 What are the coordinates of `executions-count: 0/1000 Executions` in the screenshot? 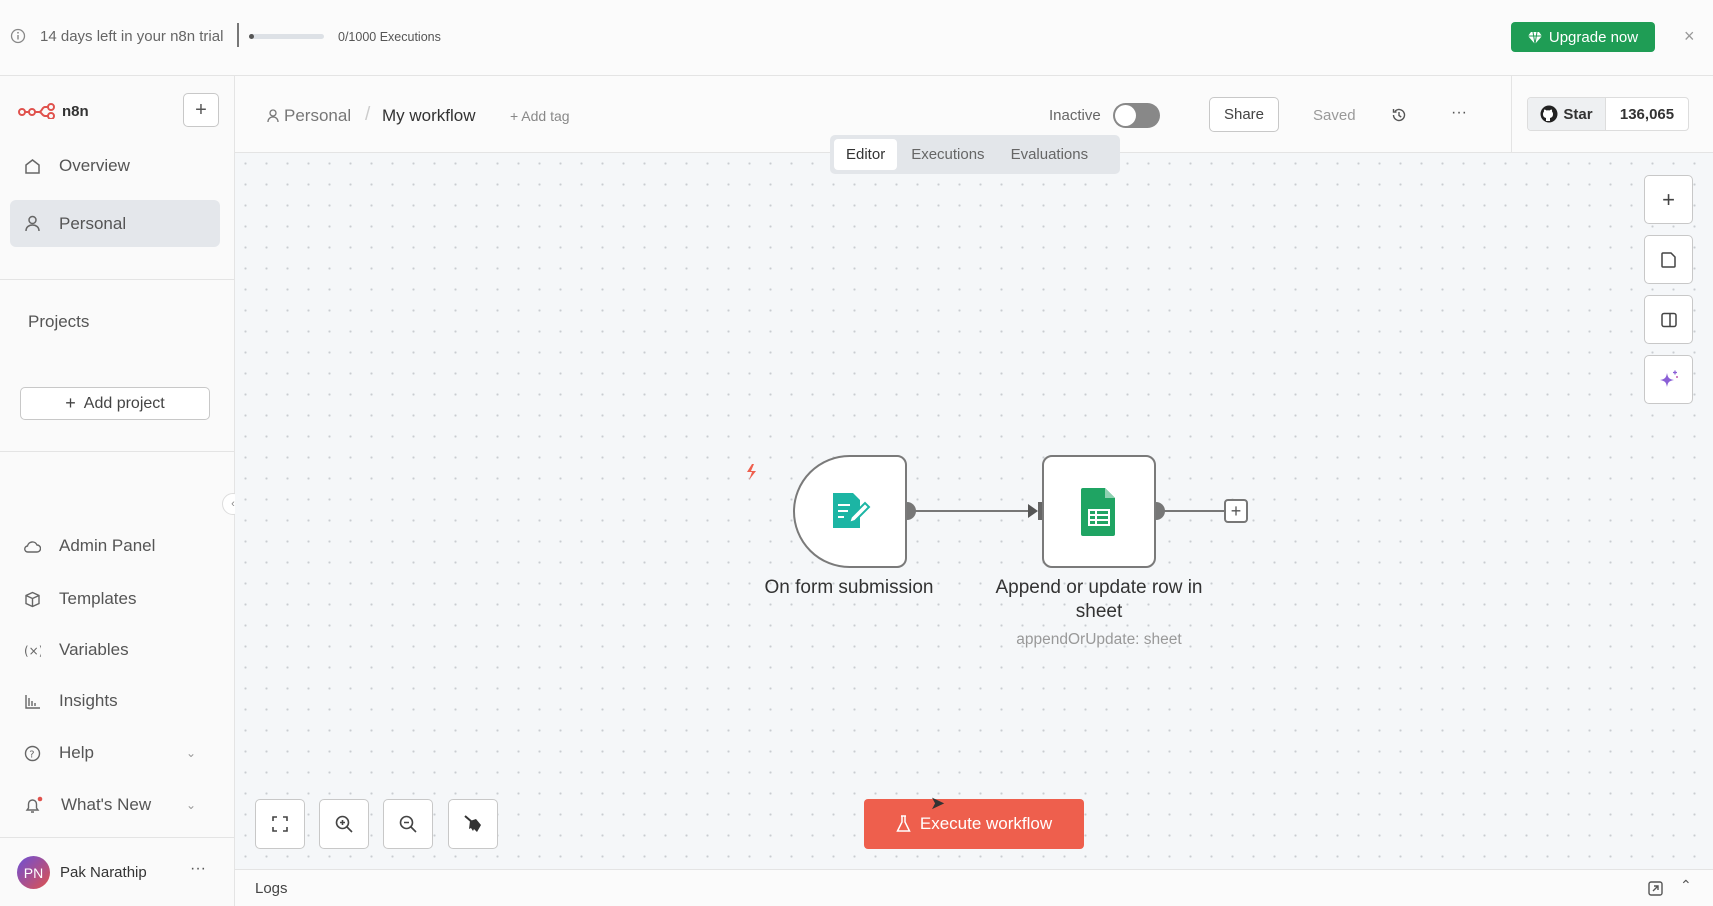 It's located at (389, 37).